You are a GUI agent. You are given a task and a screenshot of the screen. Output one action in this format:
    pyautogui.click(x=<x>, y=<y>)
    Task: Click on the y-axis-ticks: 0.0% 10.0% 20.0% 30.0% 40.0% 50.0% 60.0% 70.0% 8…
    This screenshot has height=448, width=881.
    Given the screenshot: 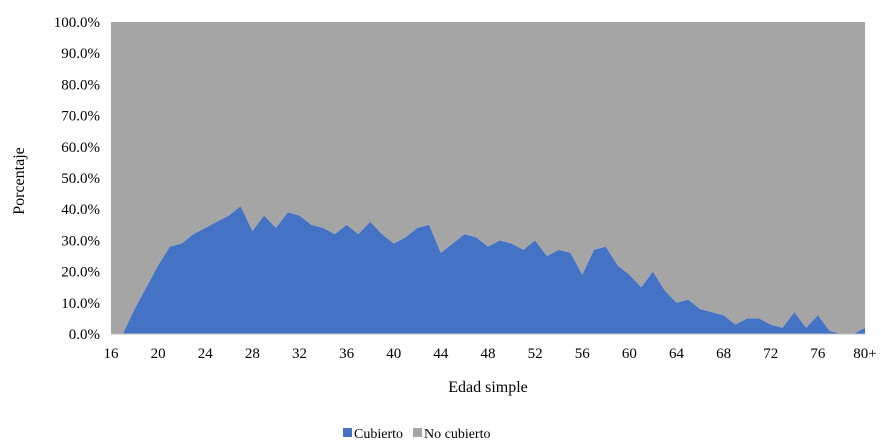 What is the action you would take?
    pyautogui.click(x=77, y=179)
    